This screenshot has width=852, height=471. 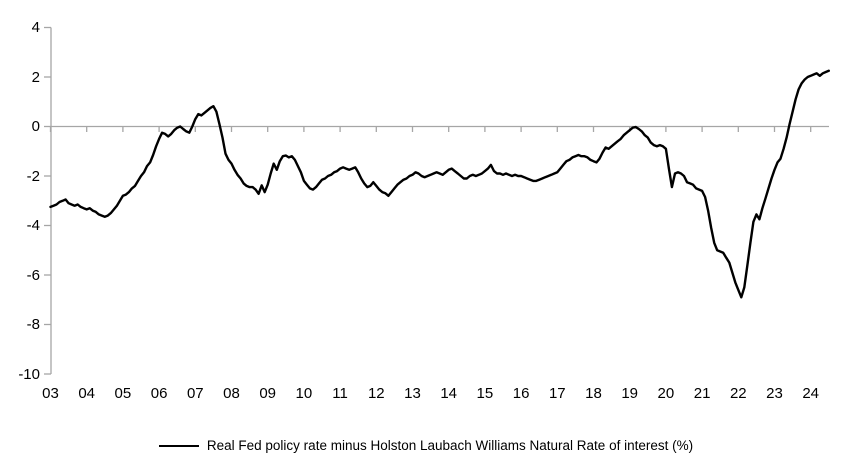 I want to click on x-tick-label: 14, so click(x=449, y=393).